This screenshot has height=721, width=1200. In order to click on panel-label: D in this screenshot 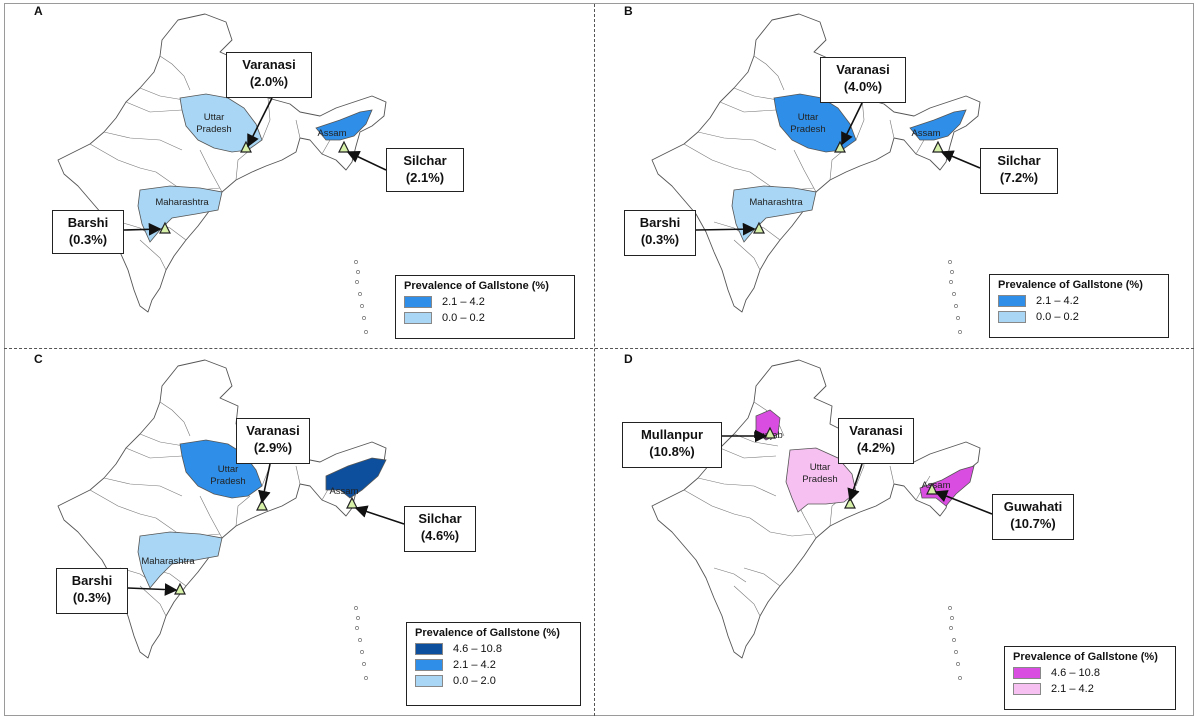, I will do `click(628, 359)`.